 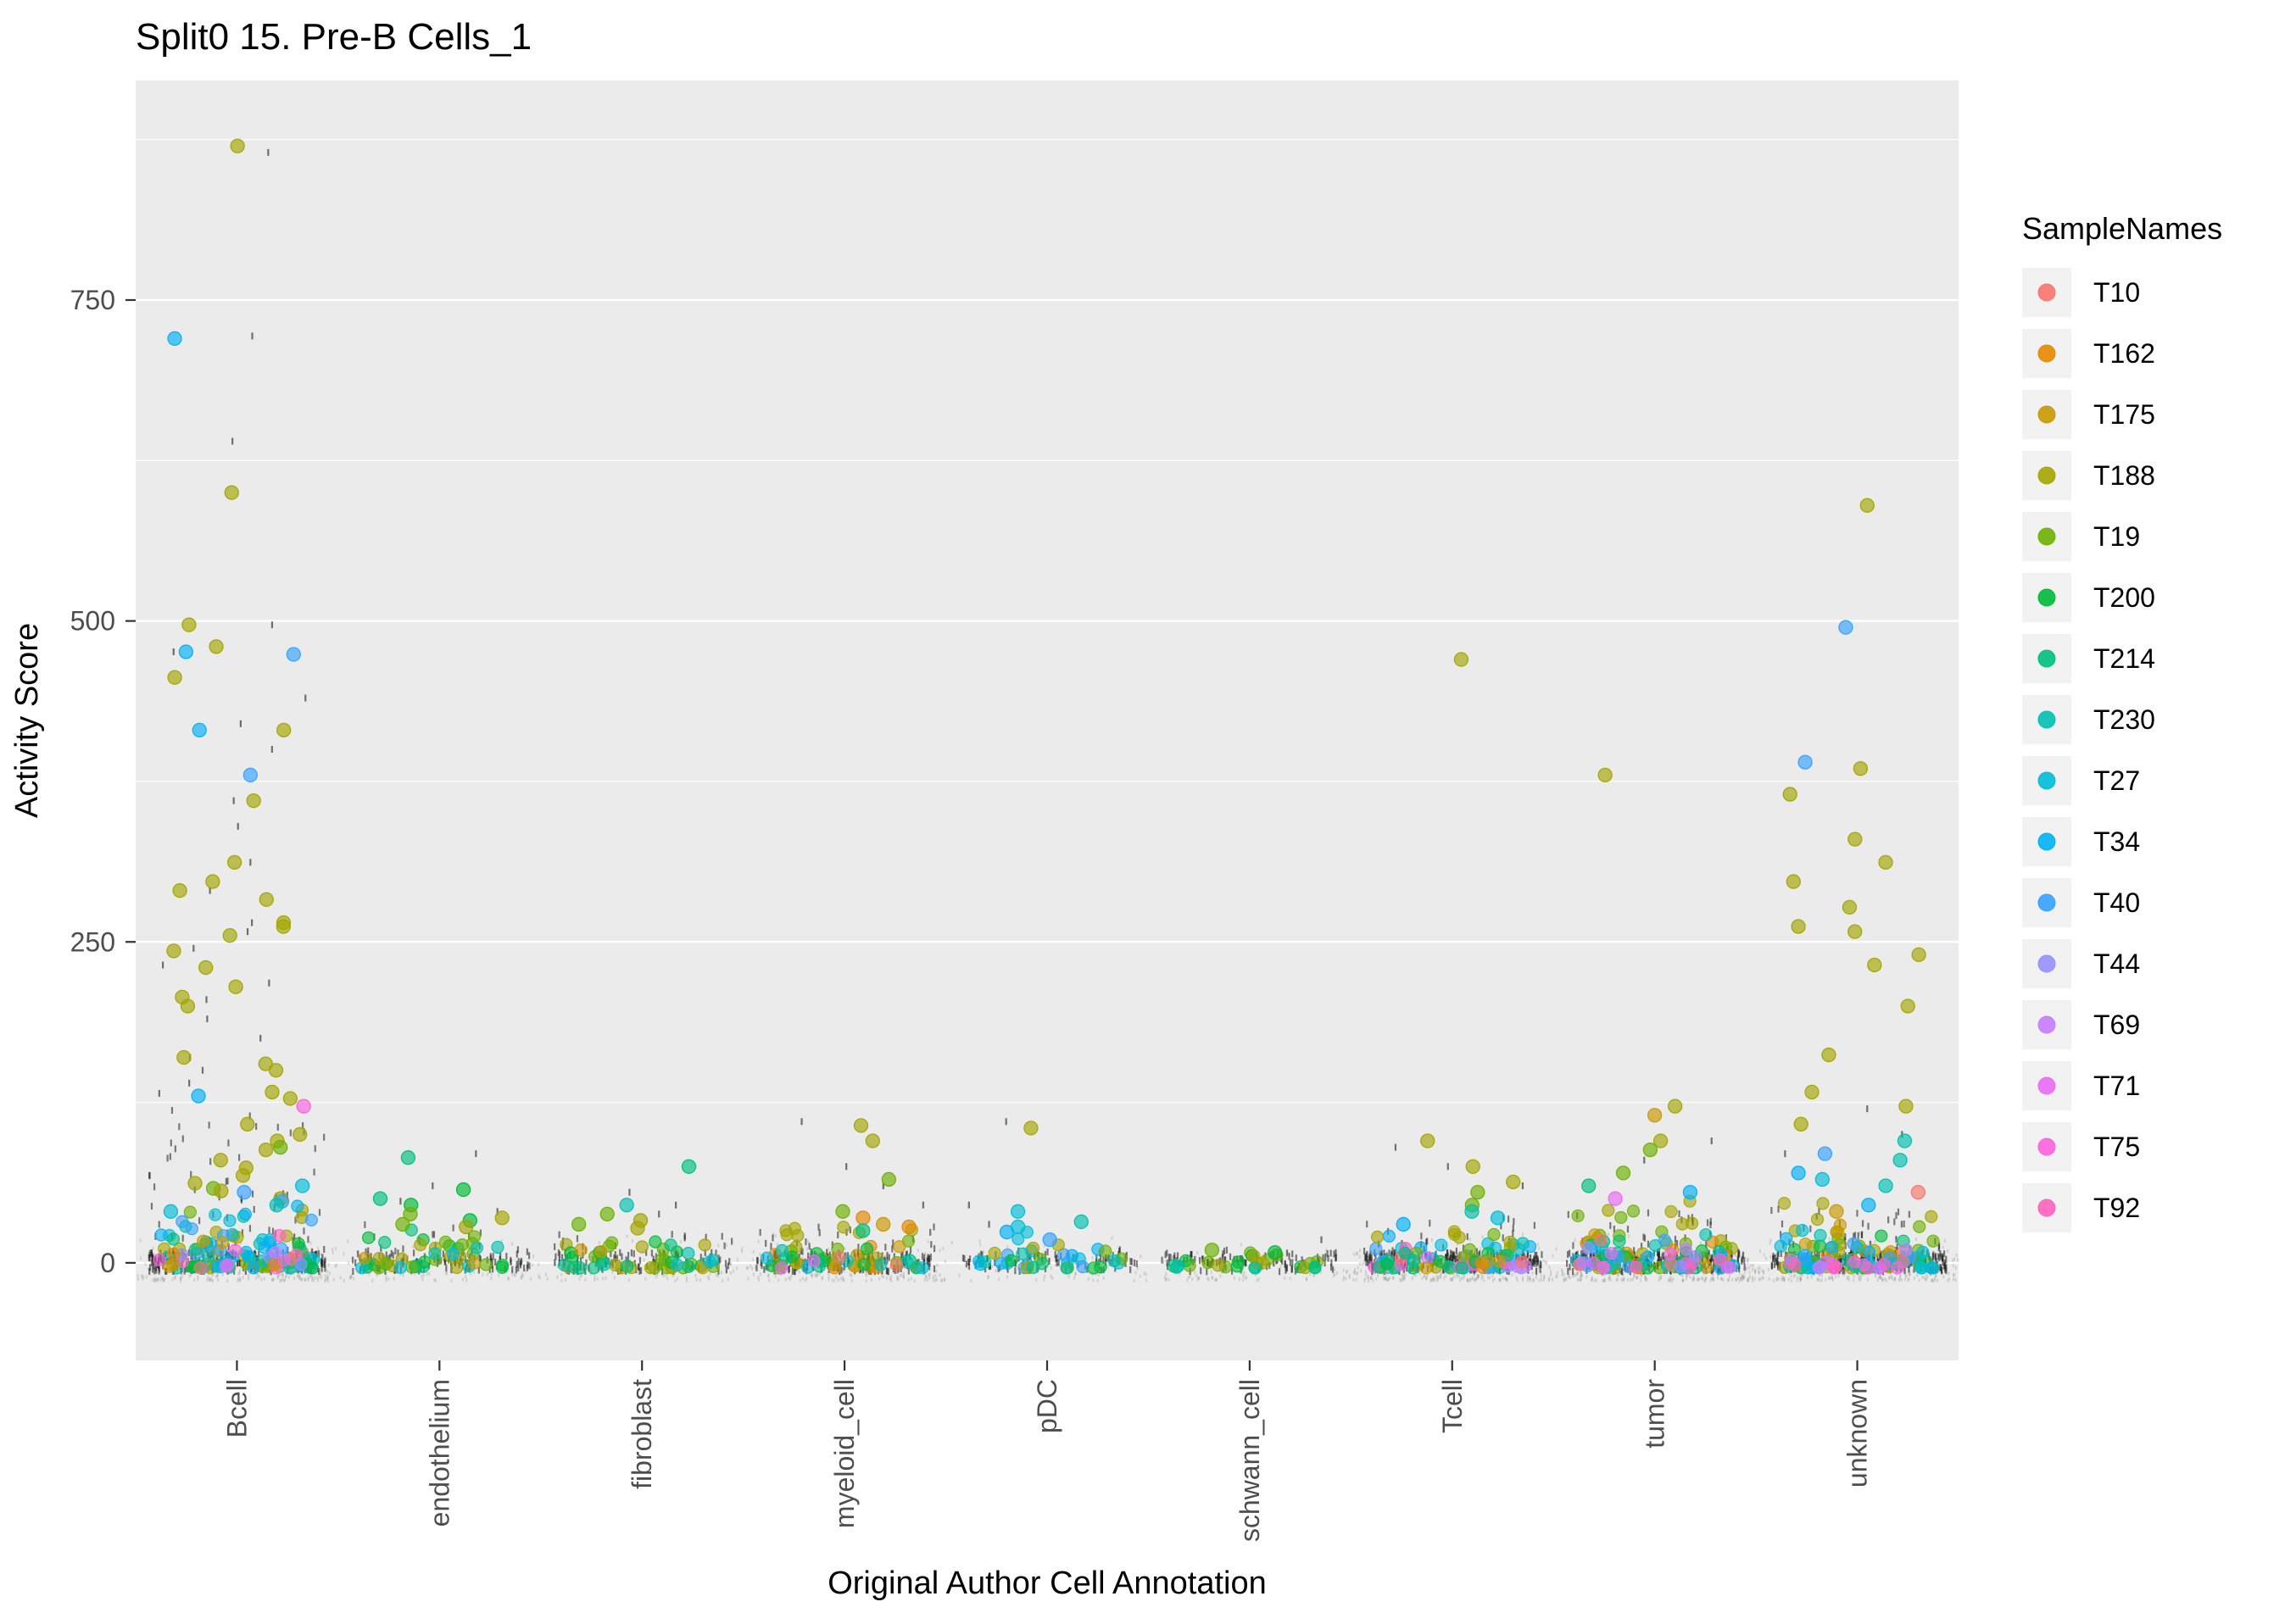 What do you see at coordinates (277, 1205) in the screenshot?
I see `data-point-T230` at bounding box center [277, 1205].